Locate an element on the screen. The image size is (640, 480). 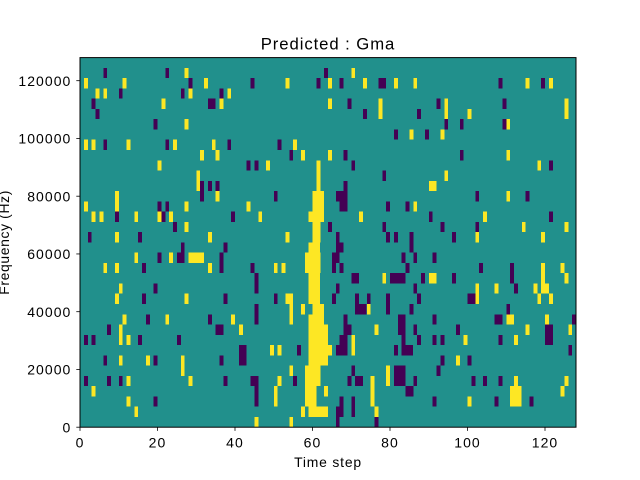
svg-text: 120000 is located at coordinates (44, 81).